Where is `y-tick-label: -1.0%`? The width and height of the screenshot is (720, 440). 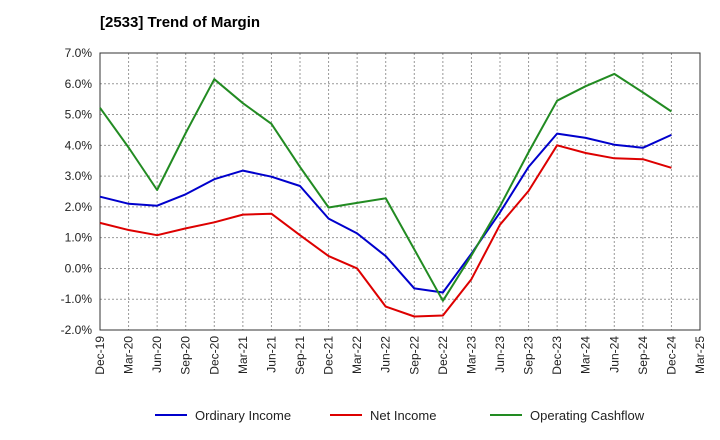 y-tick-label: -1.0% is located at coordinates (77, 299).